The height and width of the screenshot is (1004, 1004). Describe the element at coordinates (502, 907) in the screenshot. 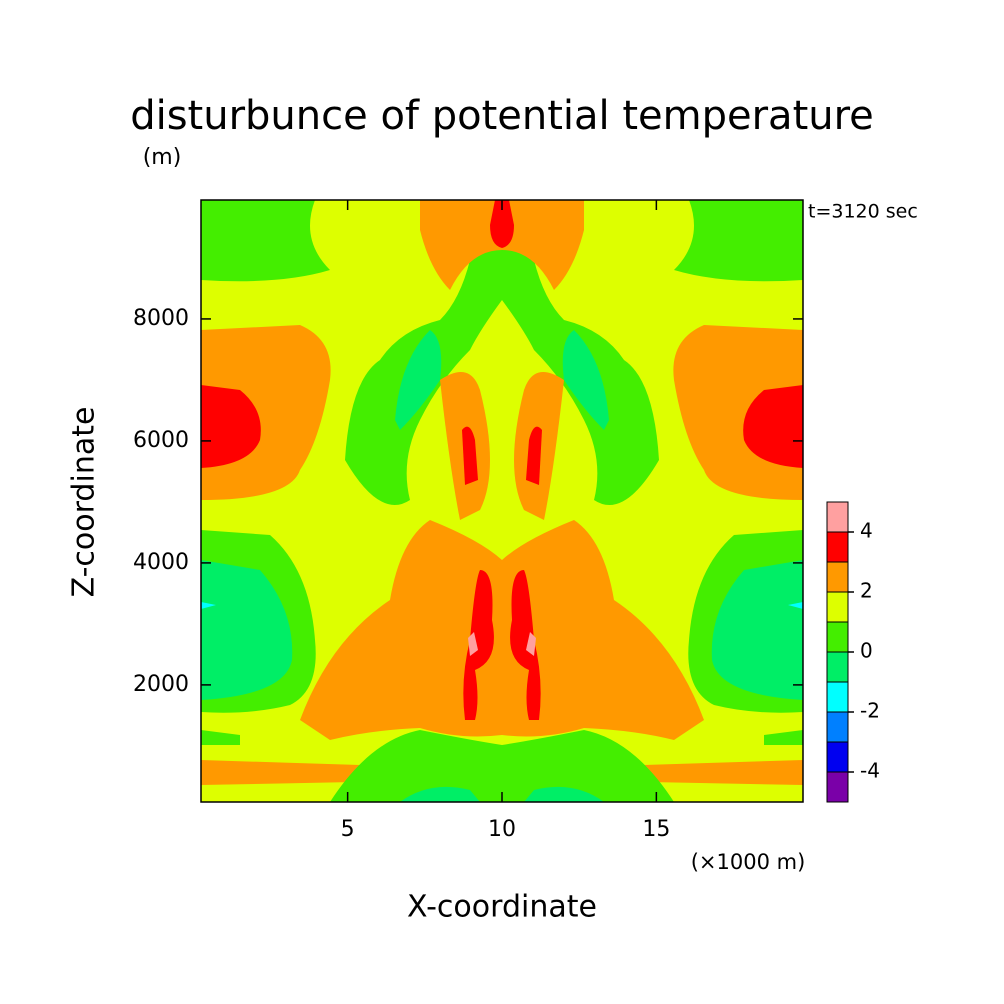

I see `x-axis-label: X-coordinate` at that location.